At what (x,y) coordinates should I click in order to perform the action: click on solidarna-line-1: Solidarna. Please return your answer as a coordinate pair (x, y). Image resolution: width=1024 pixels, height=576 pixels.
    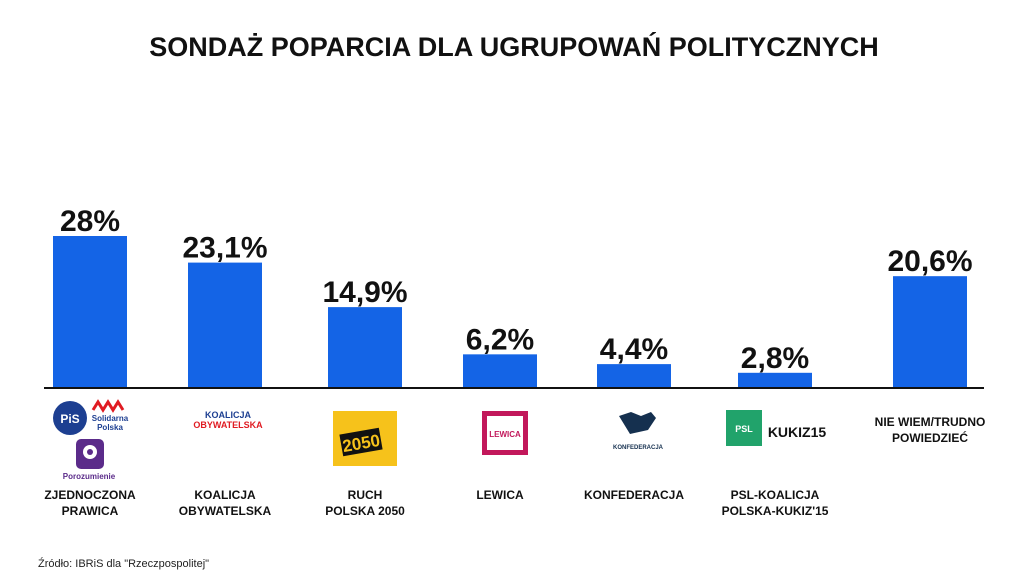
    Looking at the image, I should click on (110, 418).